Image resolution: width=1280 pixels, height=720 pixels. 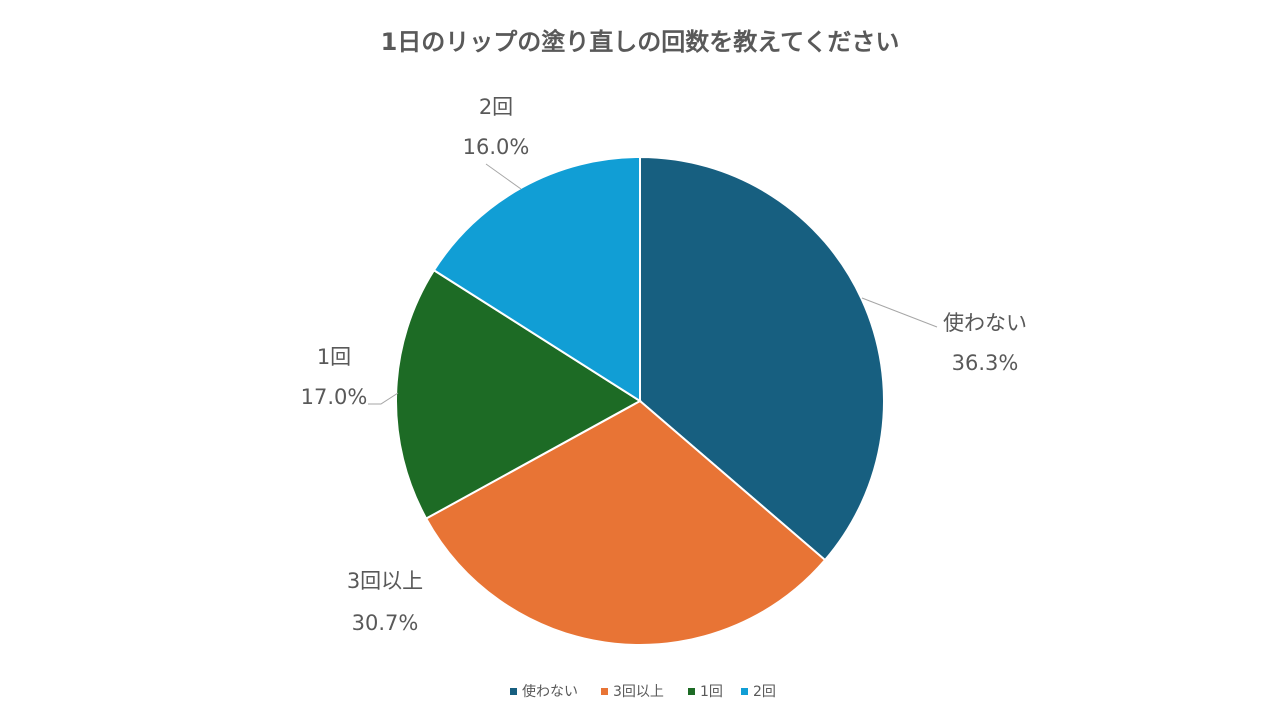 I want to click on slice-3-percent-label: 17.0%, so click(x=334, y=397).